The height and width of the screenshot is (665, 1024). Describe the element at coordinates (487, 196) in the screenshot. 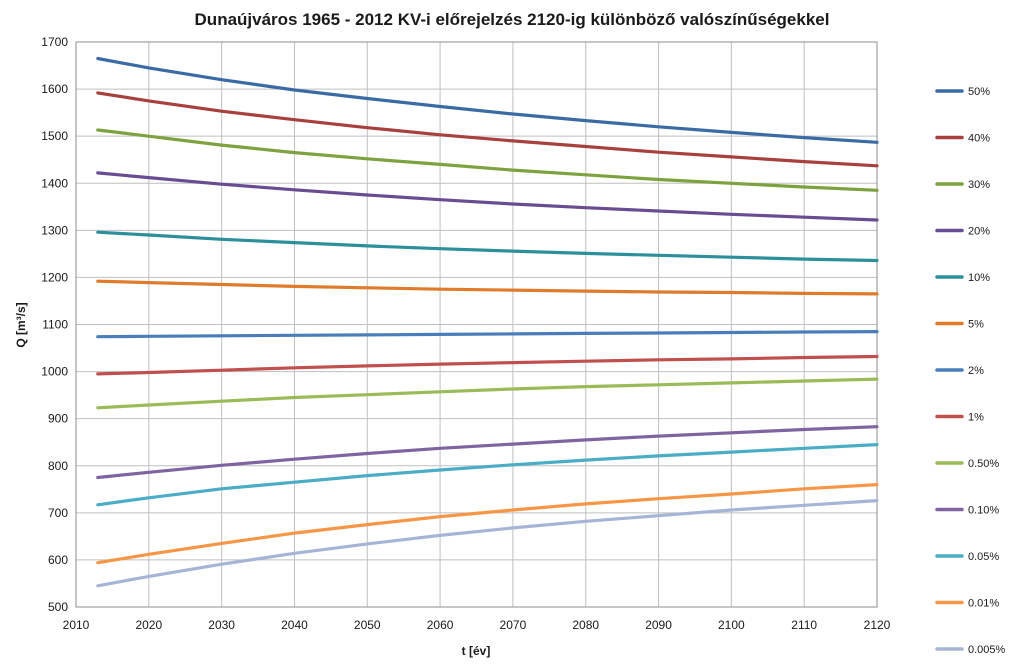

I see `series-line-20%` at that location.